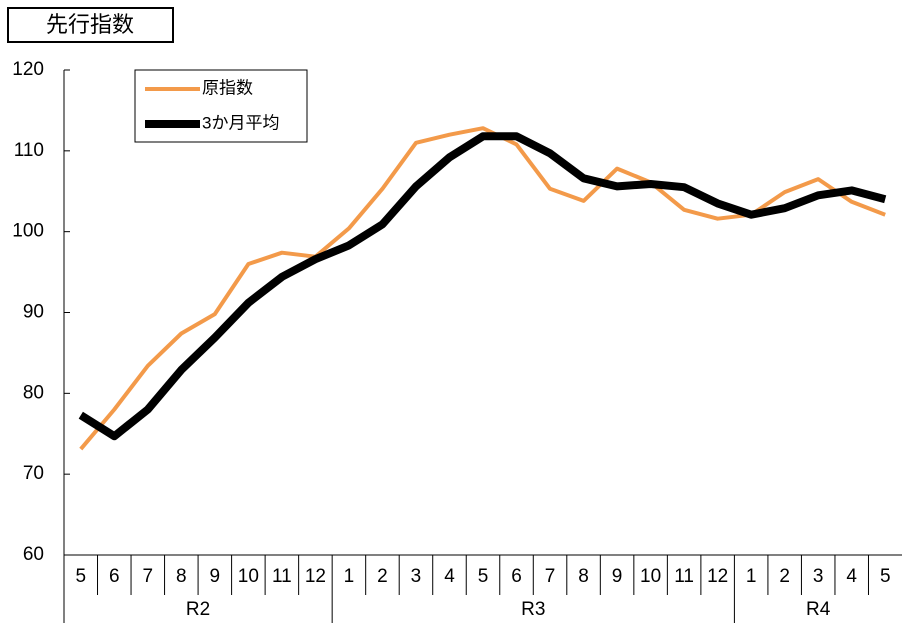  What do you see at coordinates (33, 312) in the screenshot?
I see `y-tick-label: 90` at bounding box center [33, 312].